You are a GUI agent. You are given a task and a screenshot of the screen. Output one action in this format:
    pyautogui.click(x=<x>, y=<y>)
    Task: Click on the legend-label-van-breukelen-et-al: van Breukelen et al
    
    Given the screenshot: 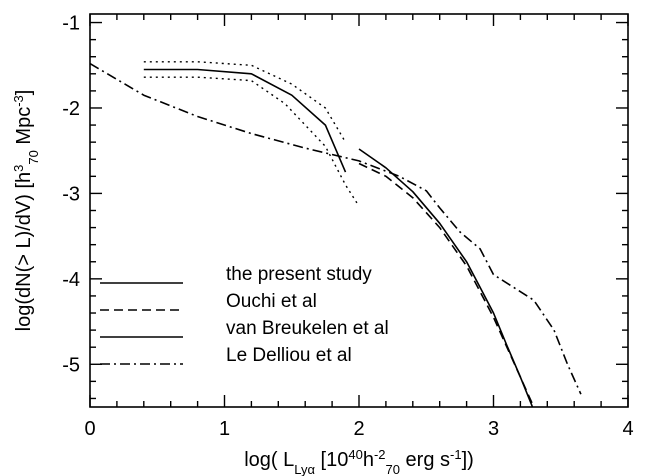 What is the action you would take?
    pyautogui.click(x=307, y=328)
    